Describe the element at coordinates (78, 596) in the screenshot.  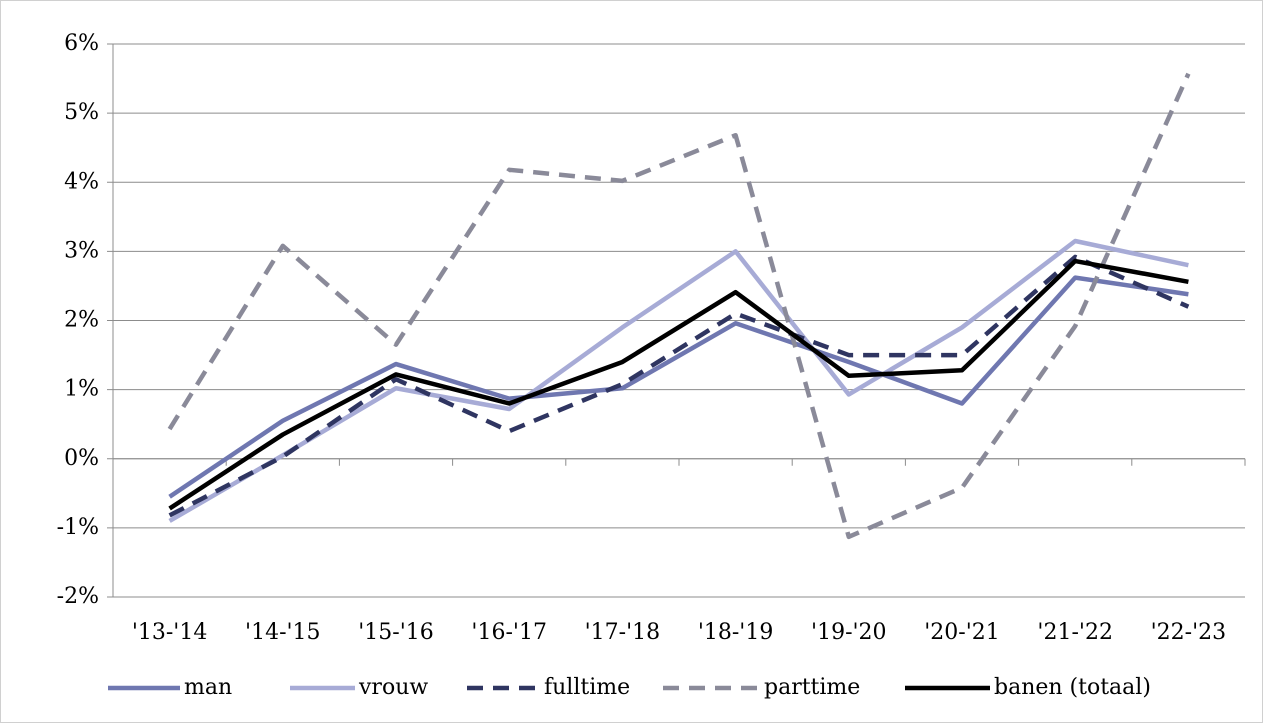
I see `y-tick-label: -2%` at that location.